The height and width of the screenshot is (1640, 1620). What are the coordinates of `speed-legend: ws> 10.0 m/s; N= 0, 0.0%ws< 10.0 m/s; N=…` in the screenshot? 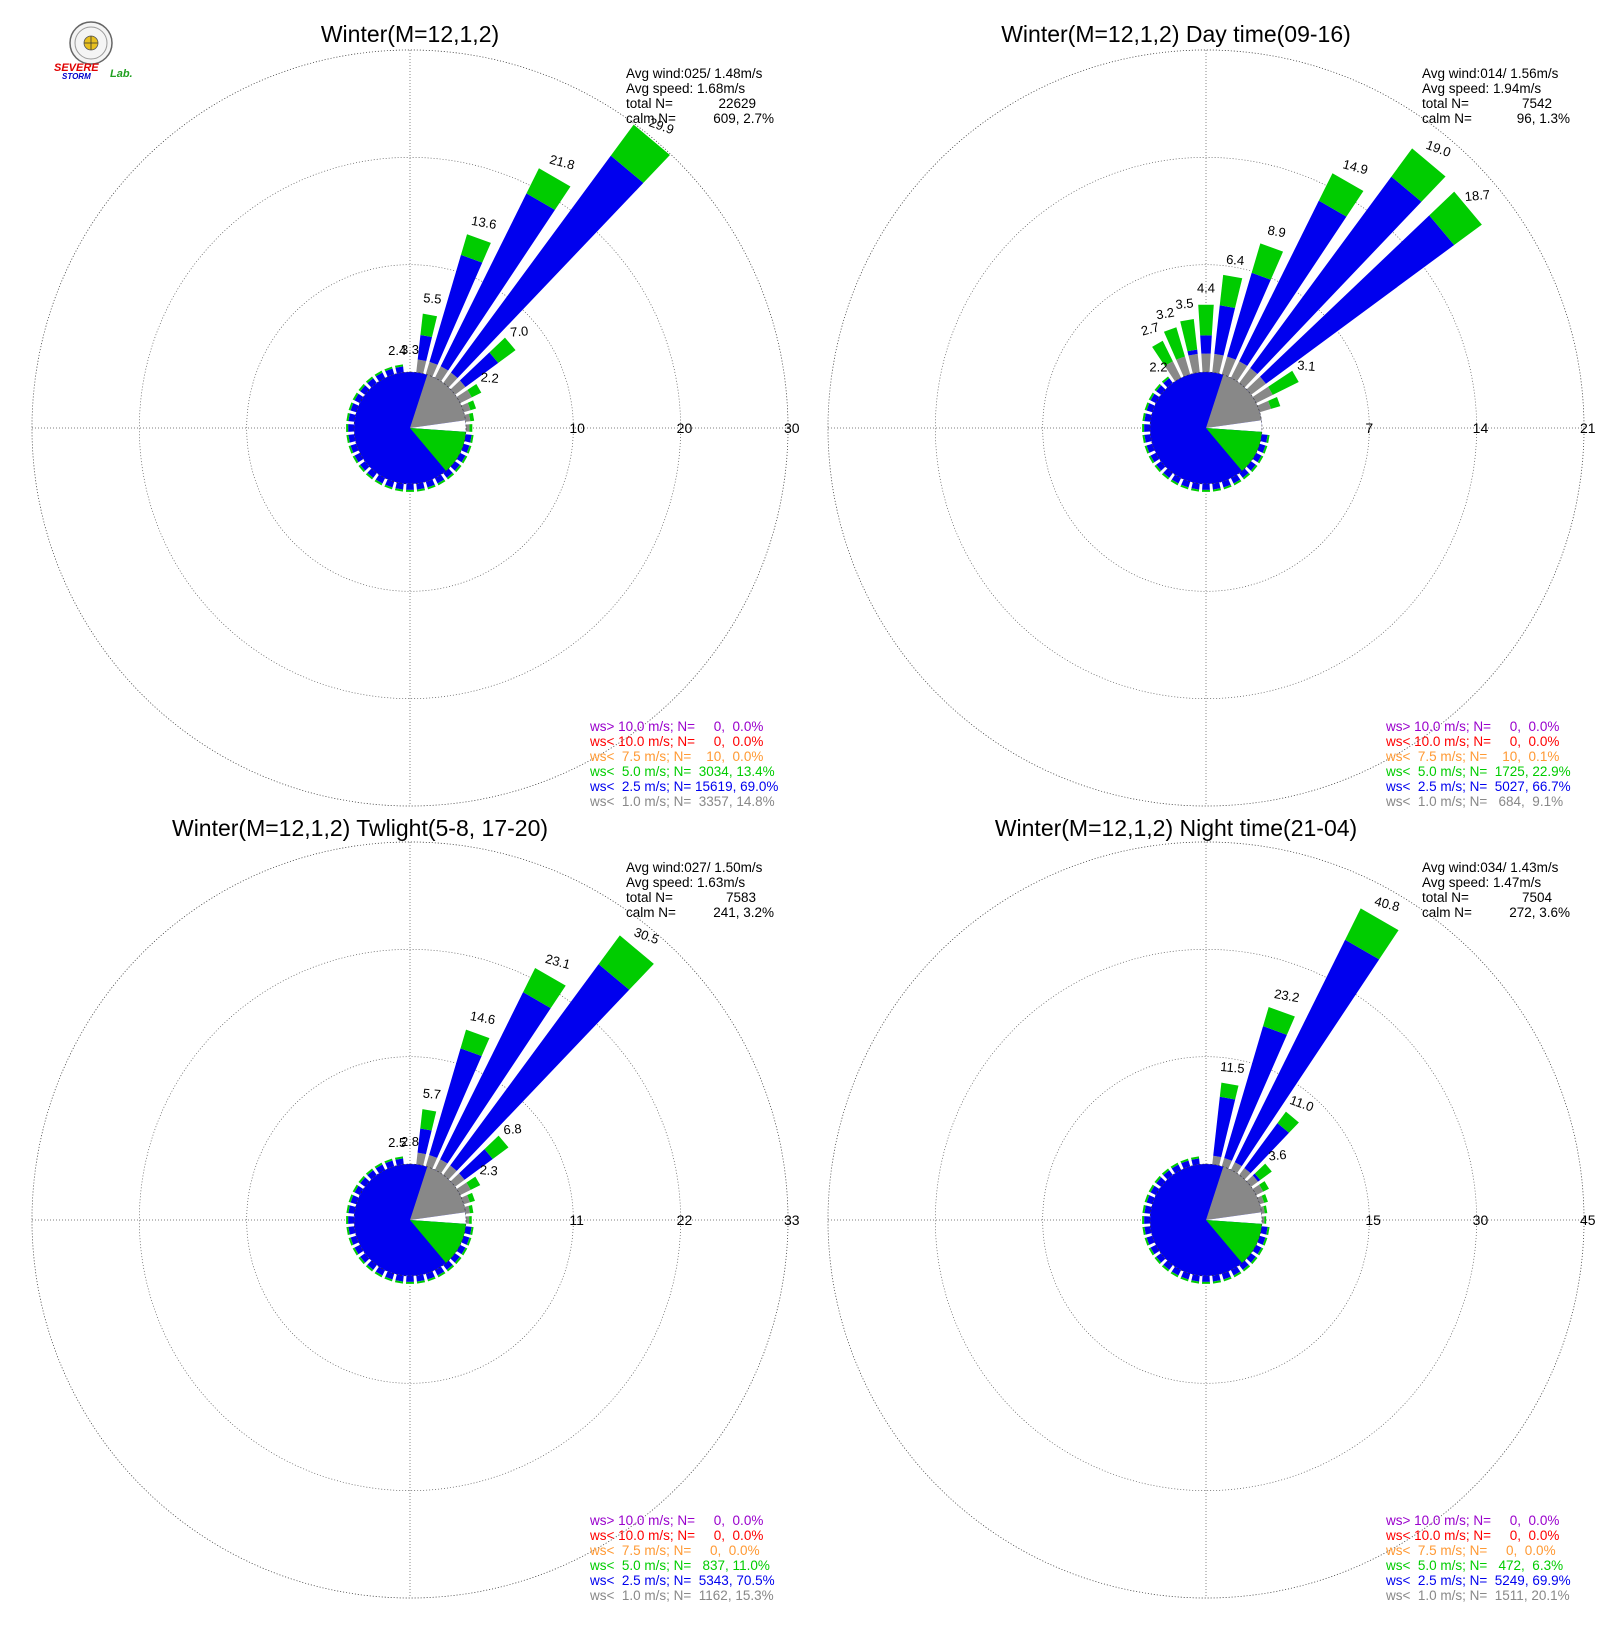 It's located at (682, 1558).